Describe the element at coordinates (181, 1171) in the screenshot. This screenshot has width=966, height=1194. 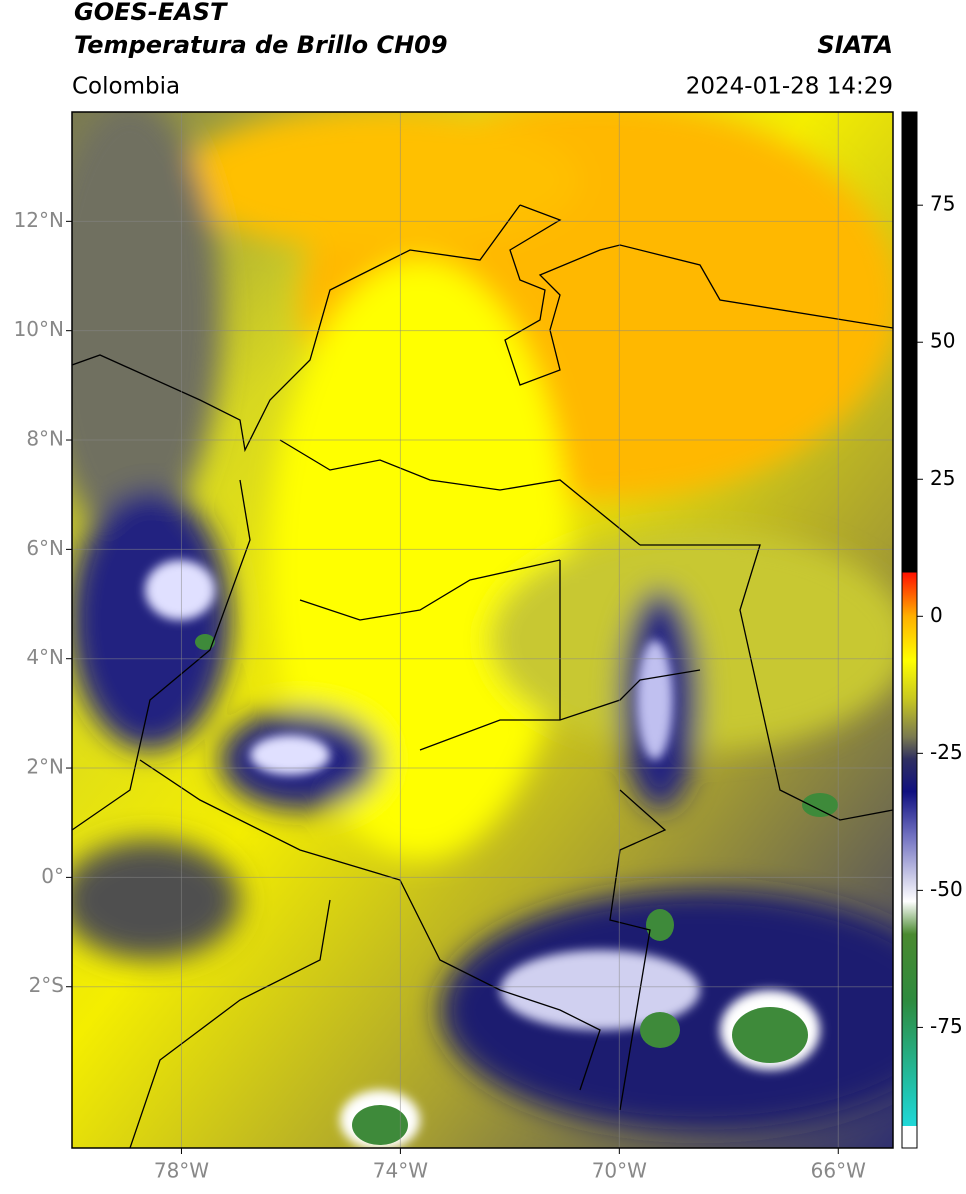
I see `lon-label: 78°W` at that location.